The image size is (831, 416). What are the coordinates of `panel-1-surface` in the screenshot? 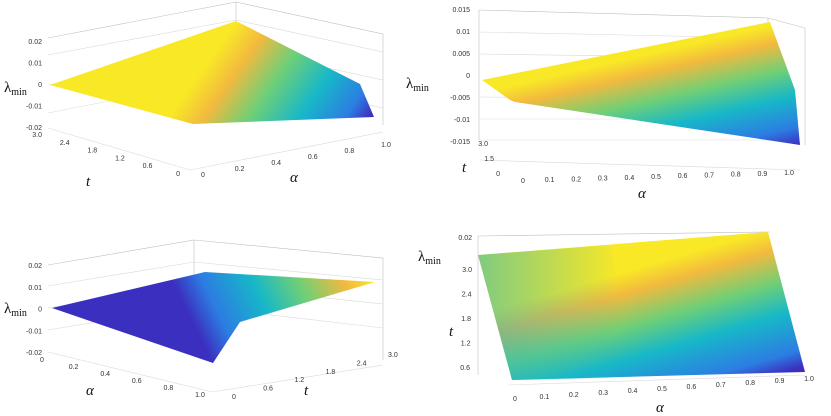 It's located at (212, 72).